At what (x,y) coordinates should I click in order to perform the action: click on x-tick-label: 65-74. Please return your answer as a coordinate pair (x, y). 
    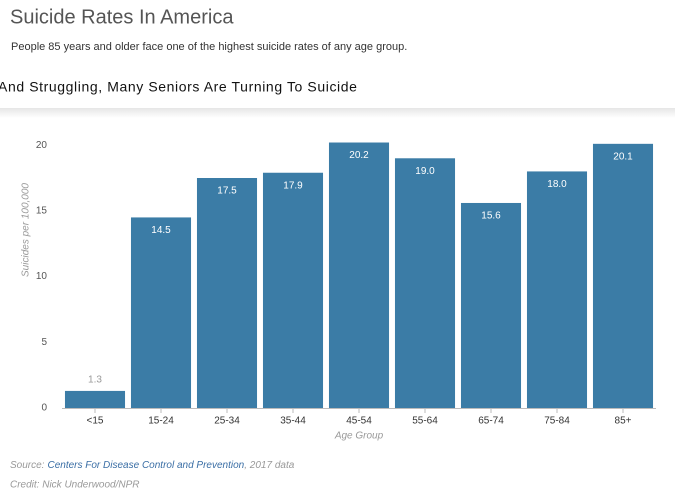
    Looking at the image, I should click on (491, 421).